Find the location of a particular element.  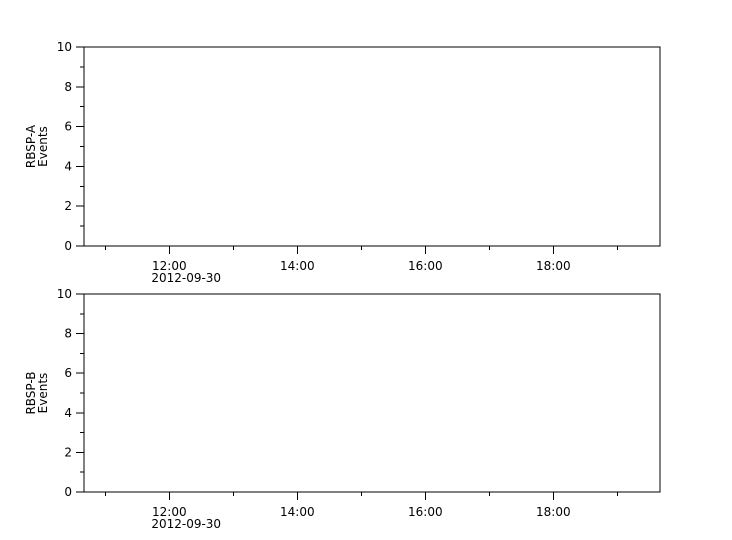

y-axis-label: RBSP-A is located at coordinates (31, 146).